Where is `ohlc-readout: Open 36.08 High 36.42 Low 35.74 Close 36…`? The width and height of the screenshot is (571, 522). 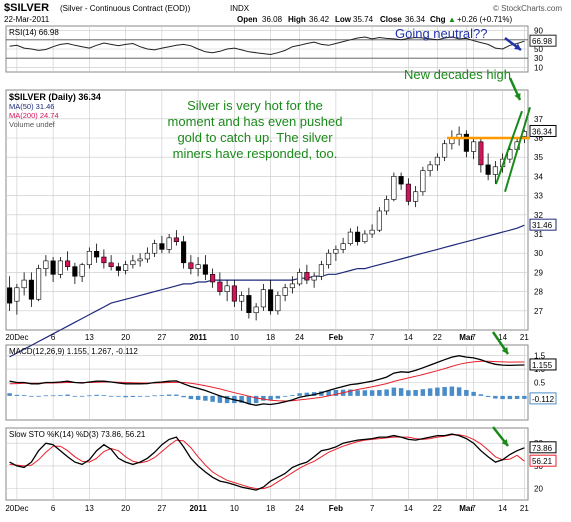
ohlc-readout: Open 36.08 High 36.42 Low 35.74 Close 36… is located at coordinates (374, 19).